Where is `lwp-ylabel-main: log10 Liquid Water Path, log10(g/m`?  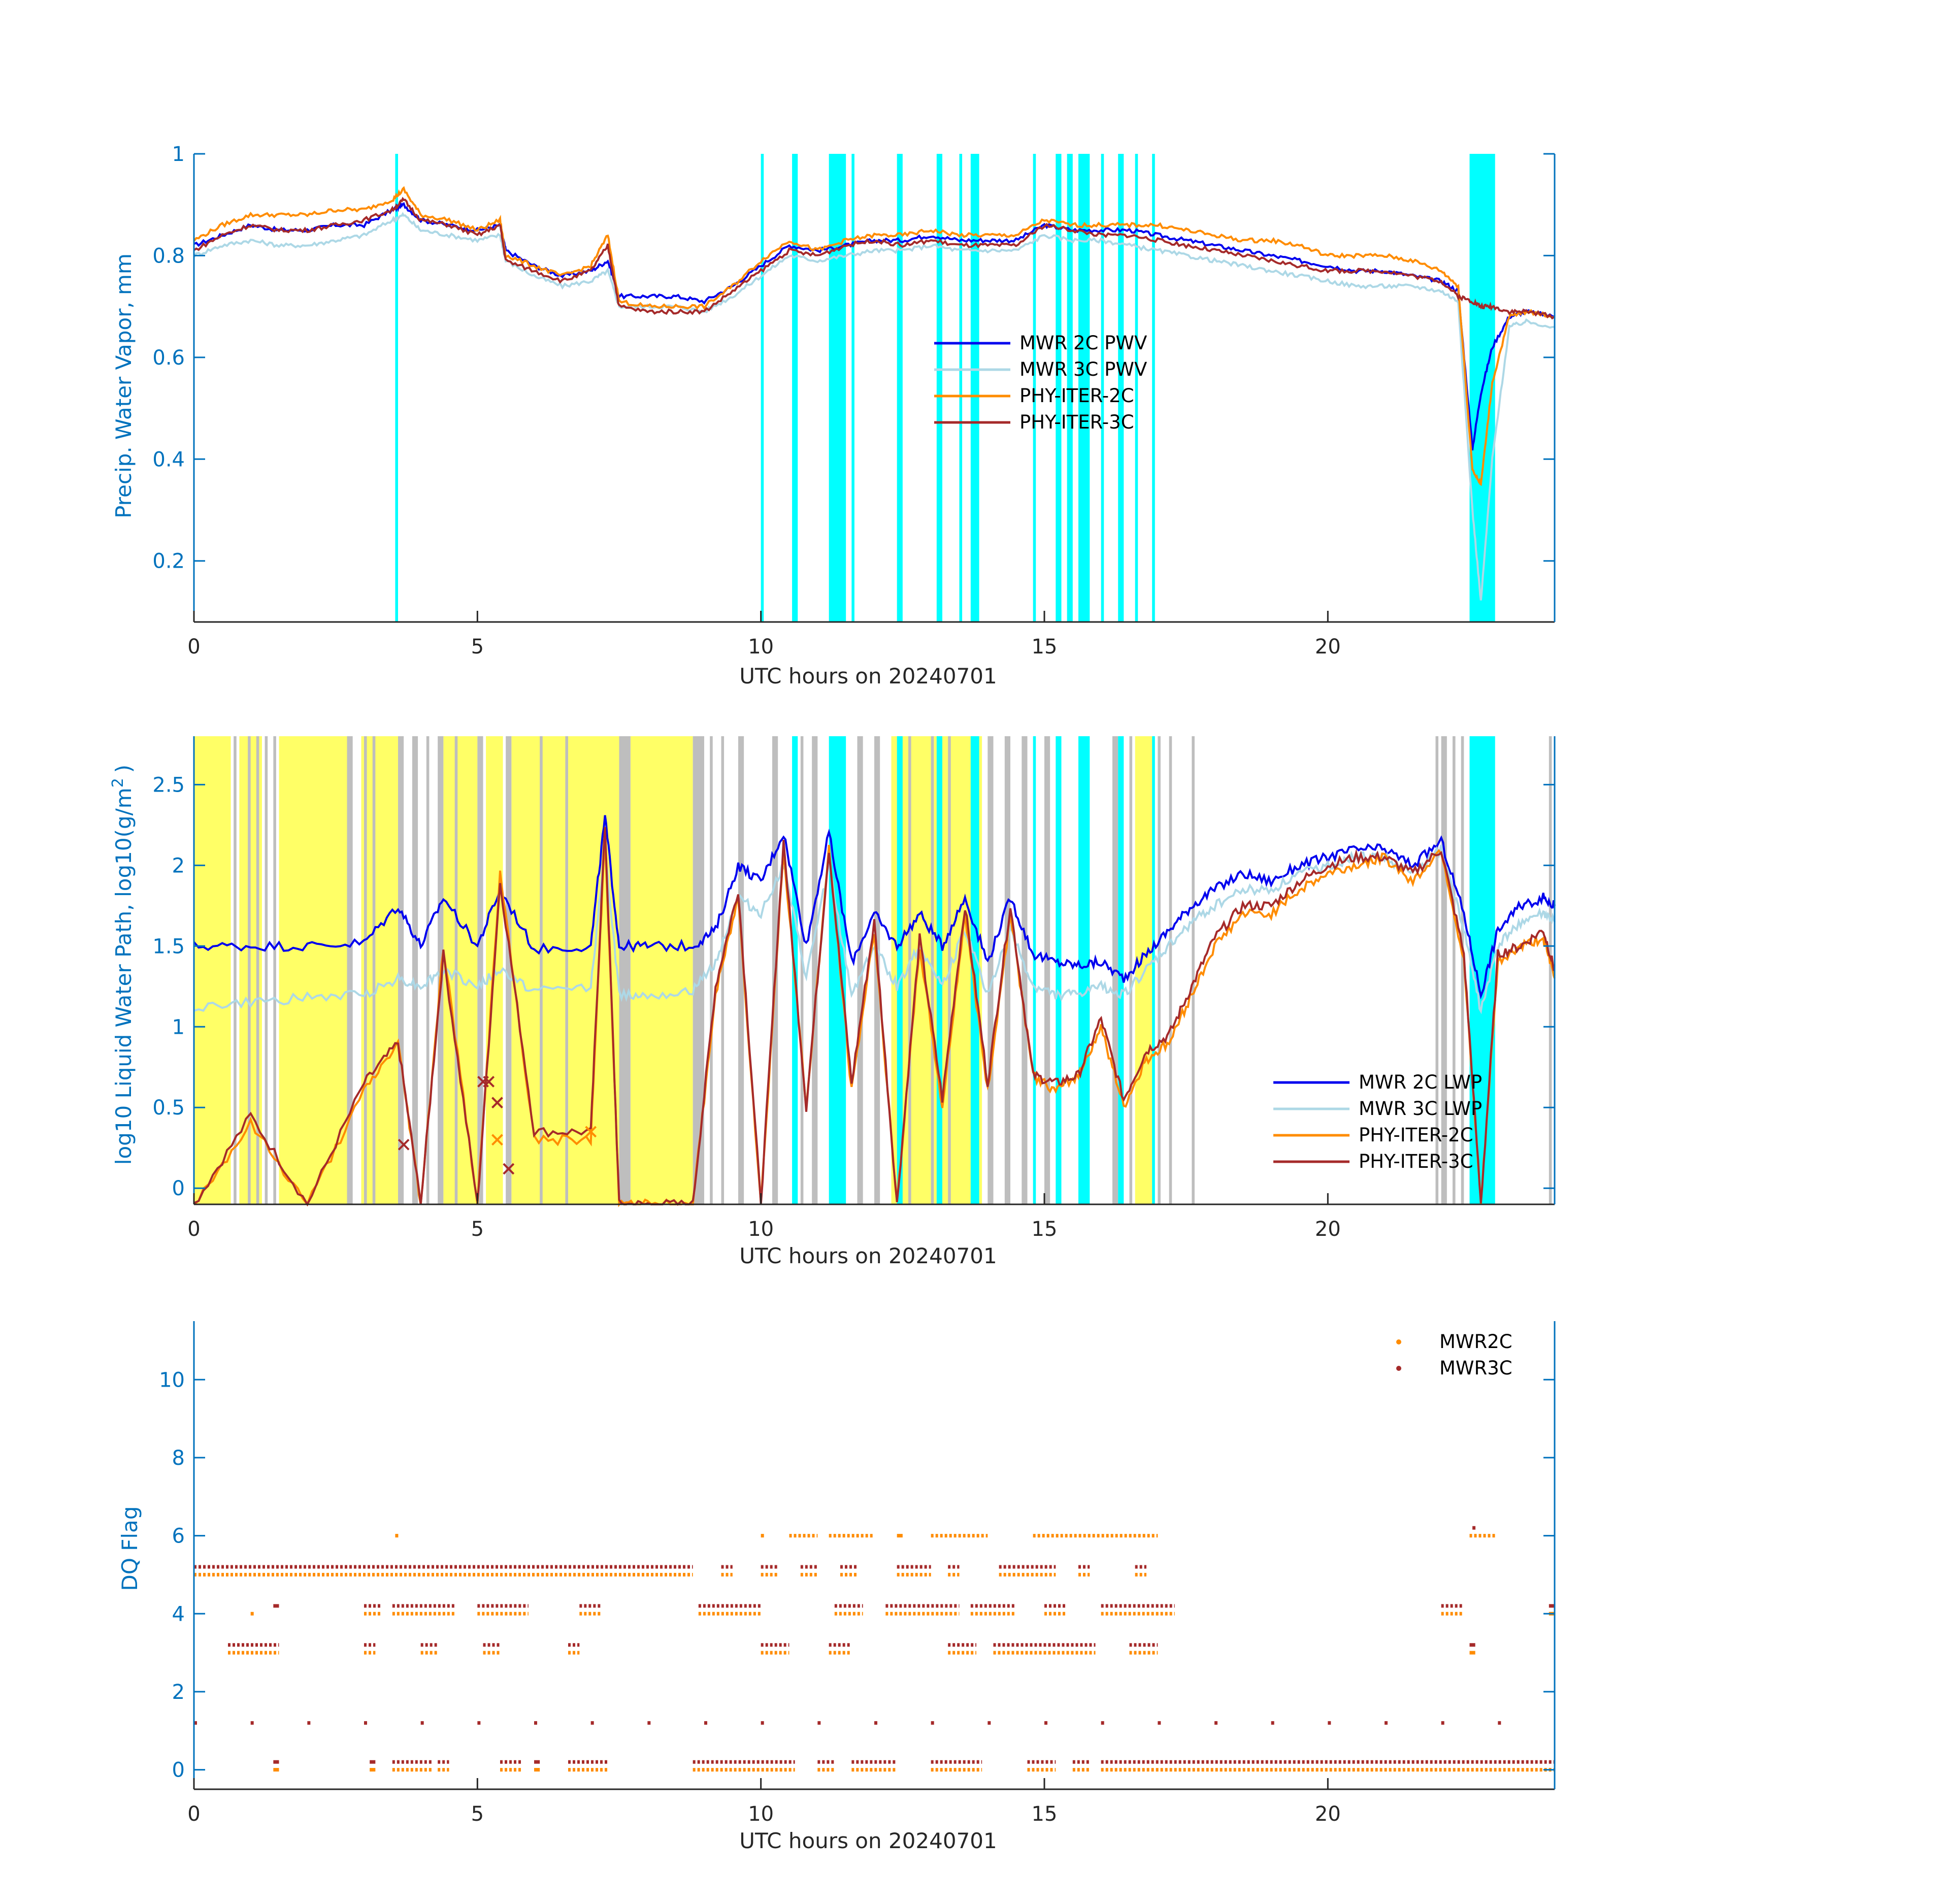 lwp-ylabel-main: log10 Liquid Water Path, log10(g/m is located at coordinates (123, 976).